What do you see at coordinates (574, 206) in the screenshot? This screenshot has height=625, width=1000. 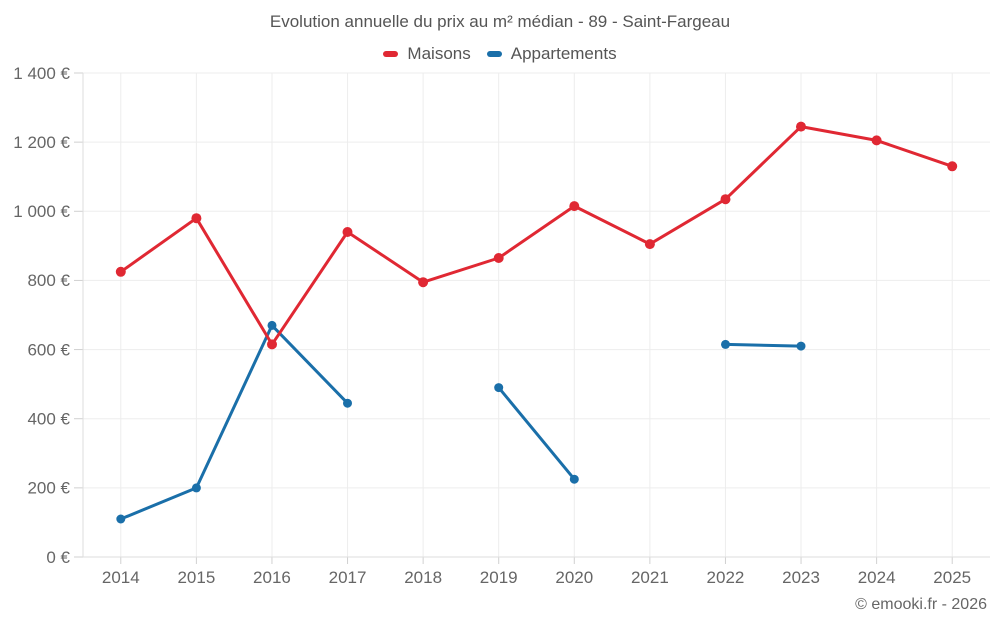 I see `data-point-maisons-2020` at bounding box center [574, 206].